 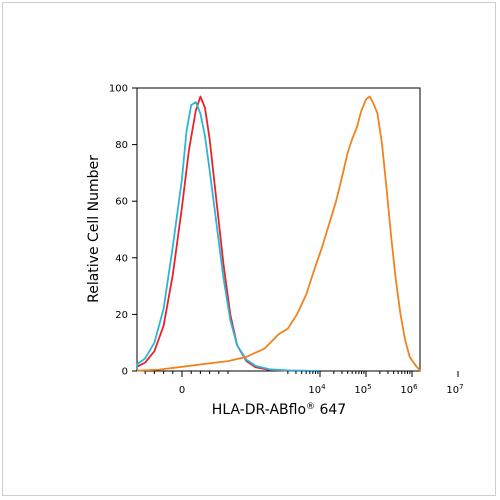 What do you see at coordinates (121, 145) in the screenshot?
I see `y-tick-label: 80` at bounding box center [121, 145].